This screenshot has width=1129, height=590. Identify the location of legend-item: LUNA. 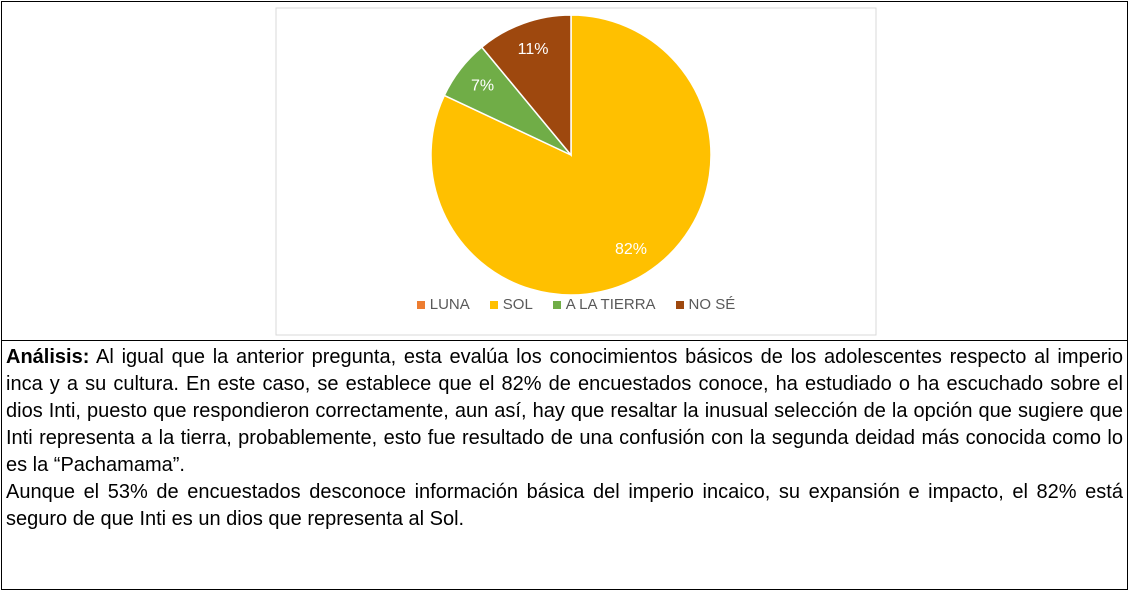
(443, 304).